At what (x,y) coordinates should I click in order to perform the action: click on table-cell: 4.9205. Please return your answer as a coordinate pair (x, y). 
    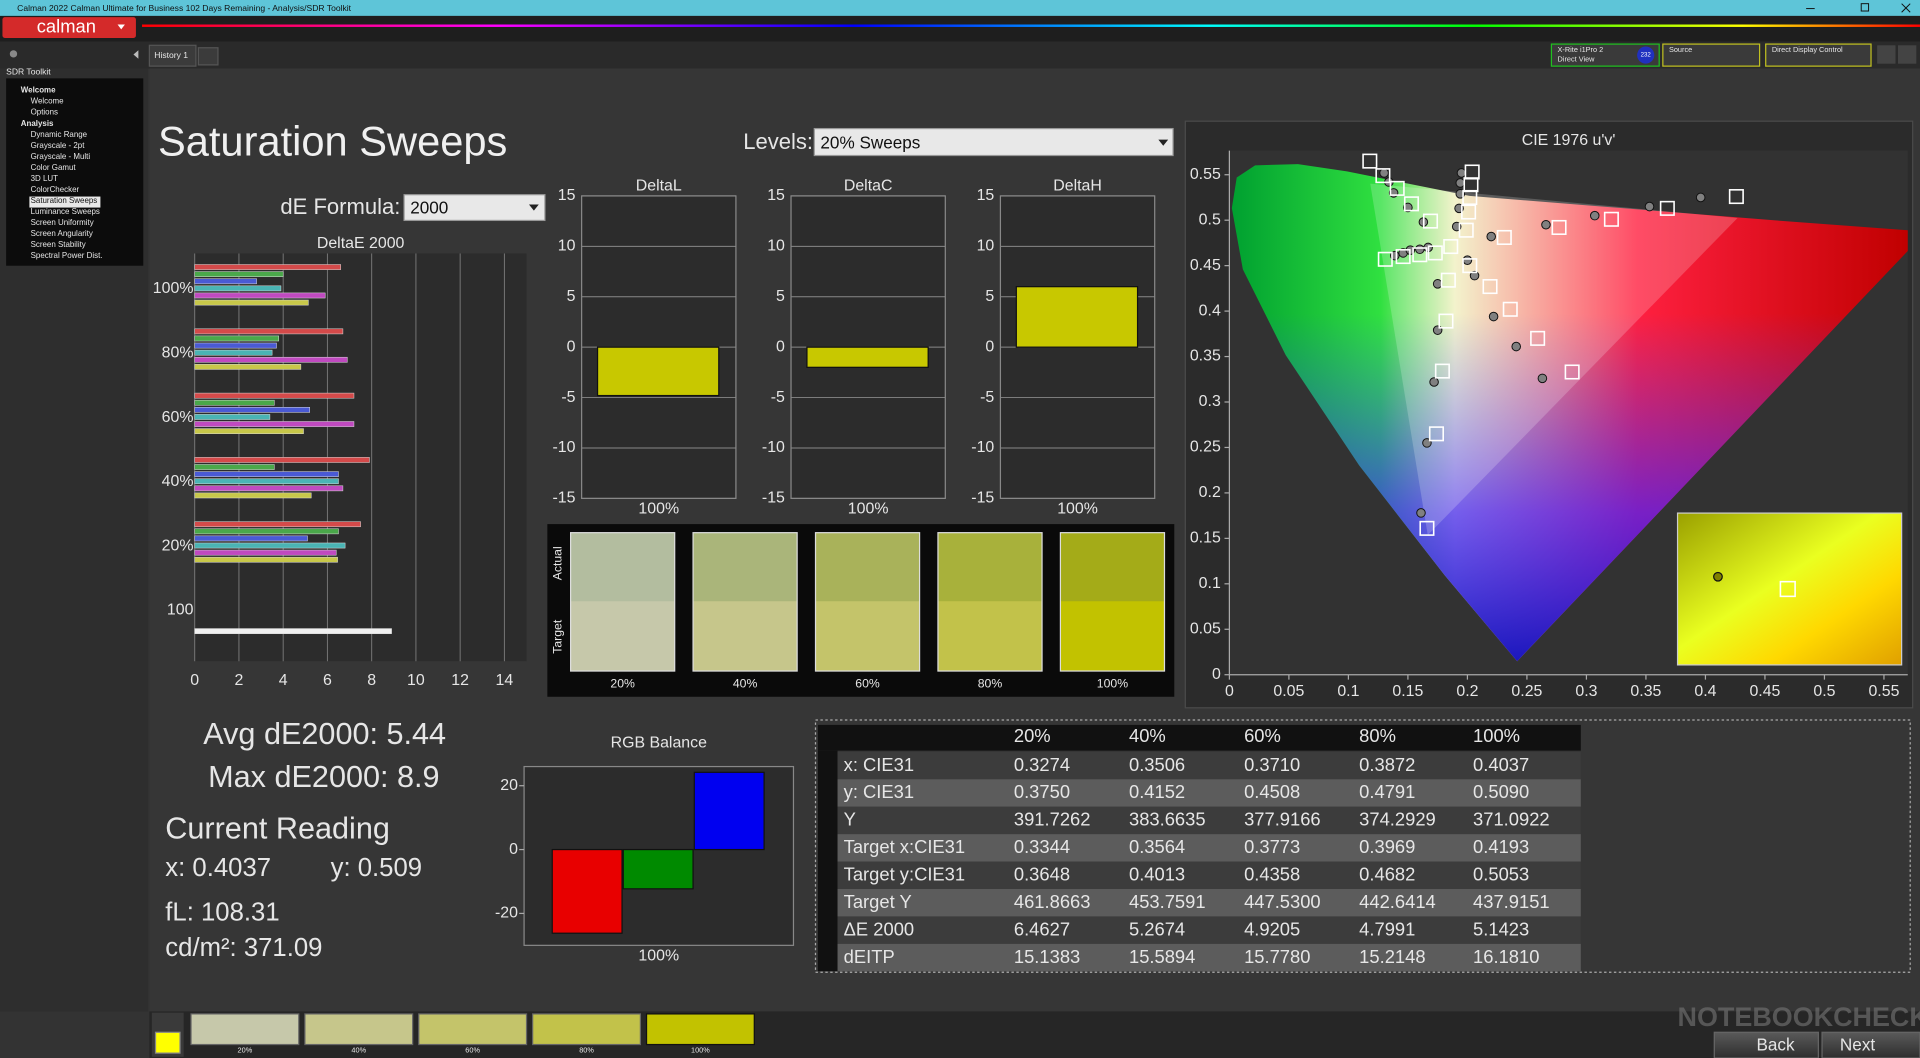
    Looking at the image, I should click on (1272, 928).